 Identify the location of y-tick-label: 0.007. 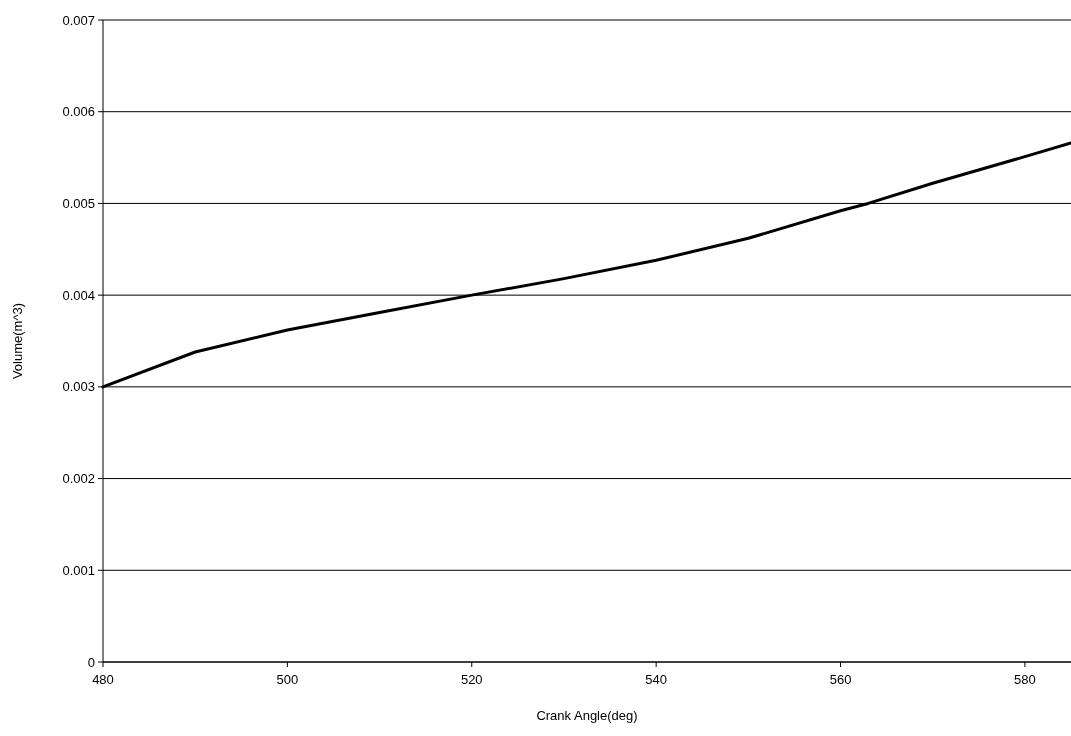
(78, 20).